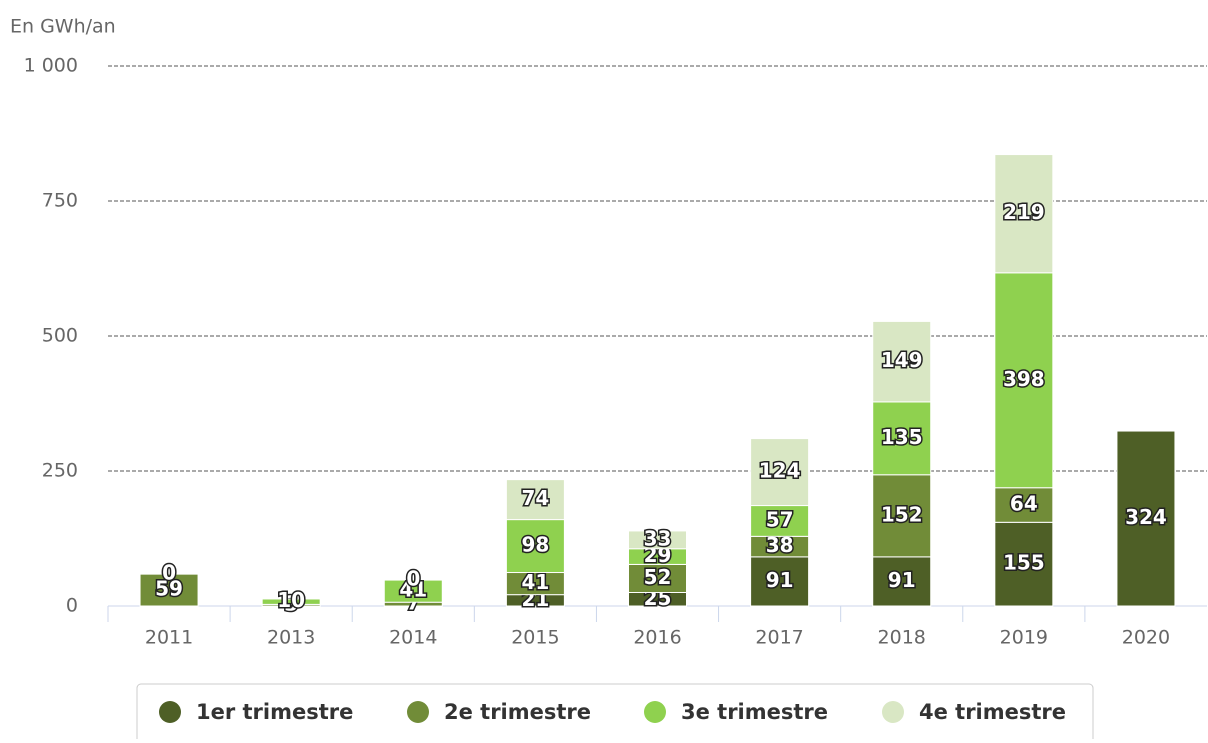  I want to click on data-label: 149, so click(902, 360).